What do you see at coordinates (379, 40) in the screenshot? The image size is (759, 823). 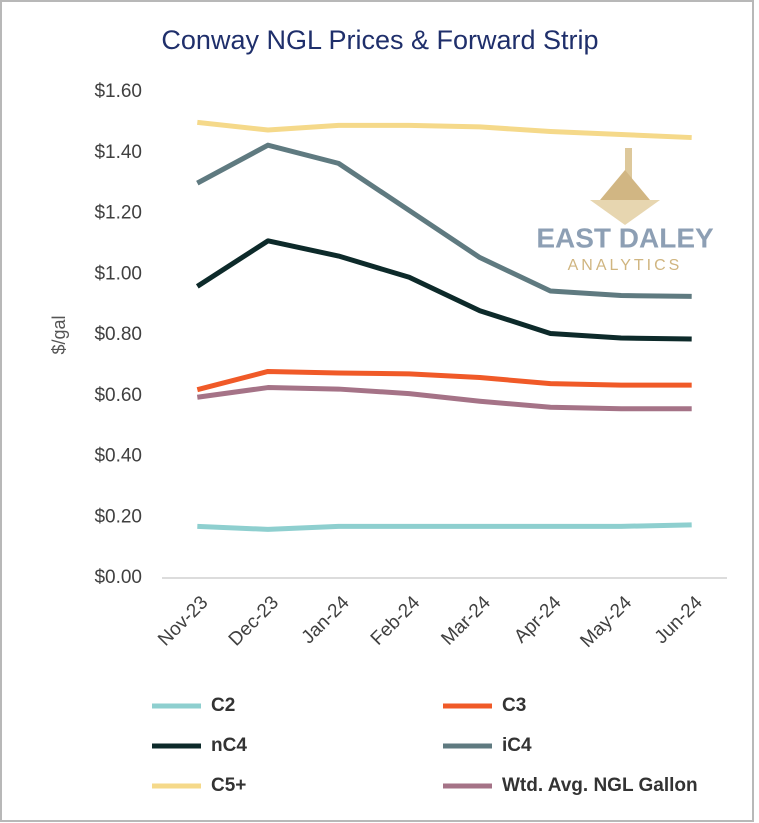 I see `chart-title: Conway NGL Prices & Forward Strip` at bounding box center [379, 40].